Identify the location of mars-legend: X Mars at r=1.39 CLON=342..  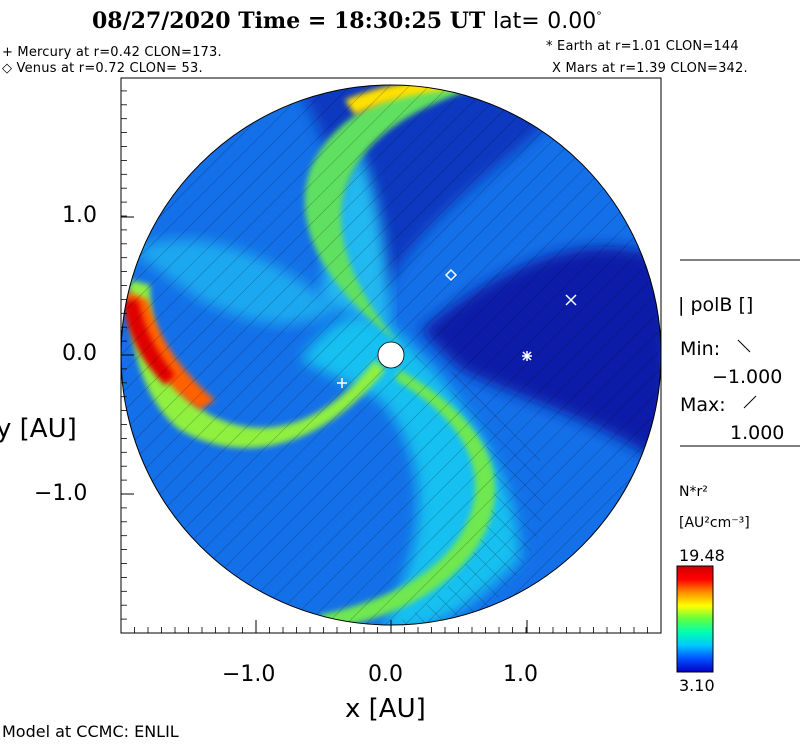
(650, 68).